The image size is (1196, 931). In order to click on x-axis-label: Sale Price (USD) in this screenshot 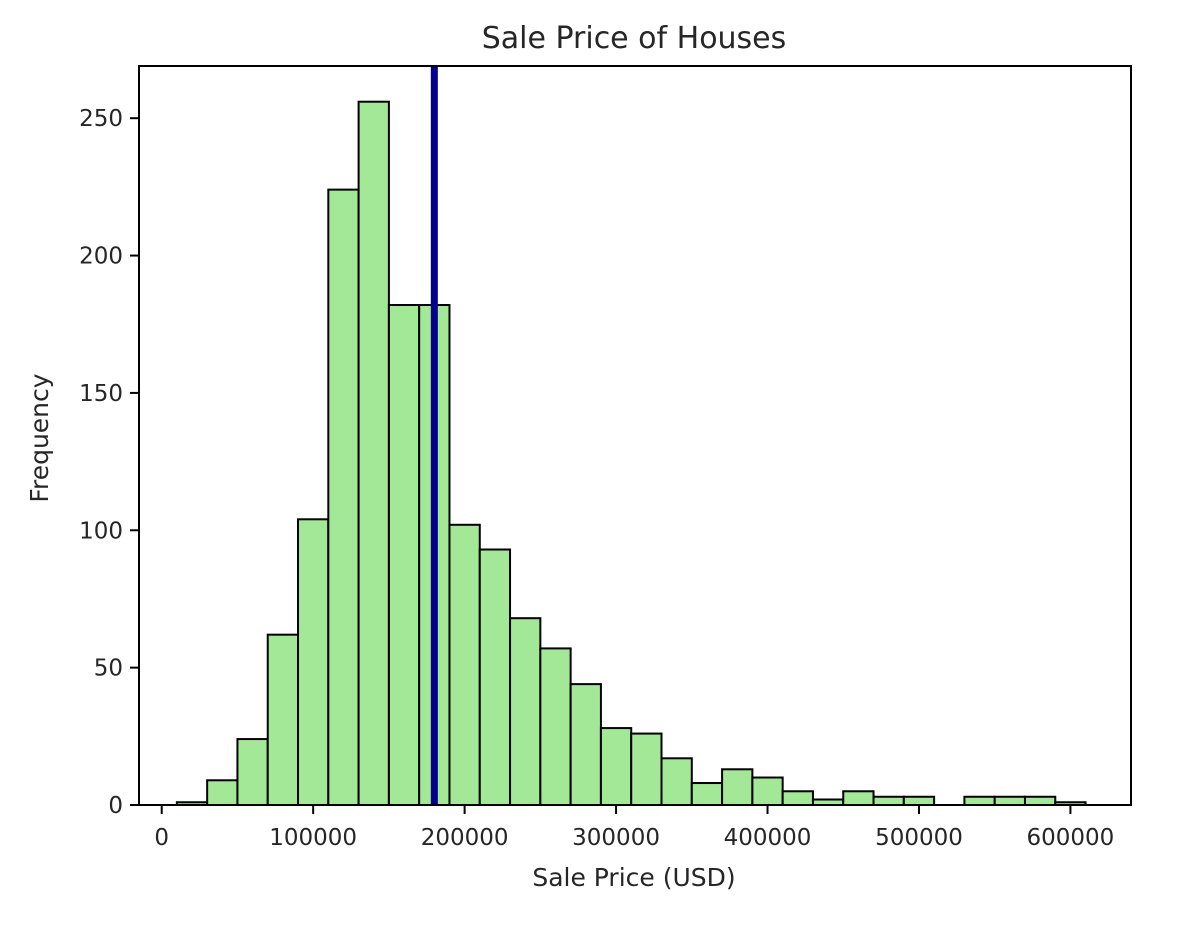, I will do `click(633, 877)`.